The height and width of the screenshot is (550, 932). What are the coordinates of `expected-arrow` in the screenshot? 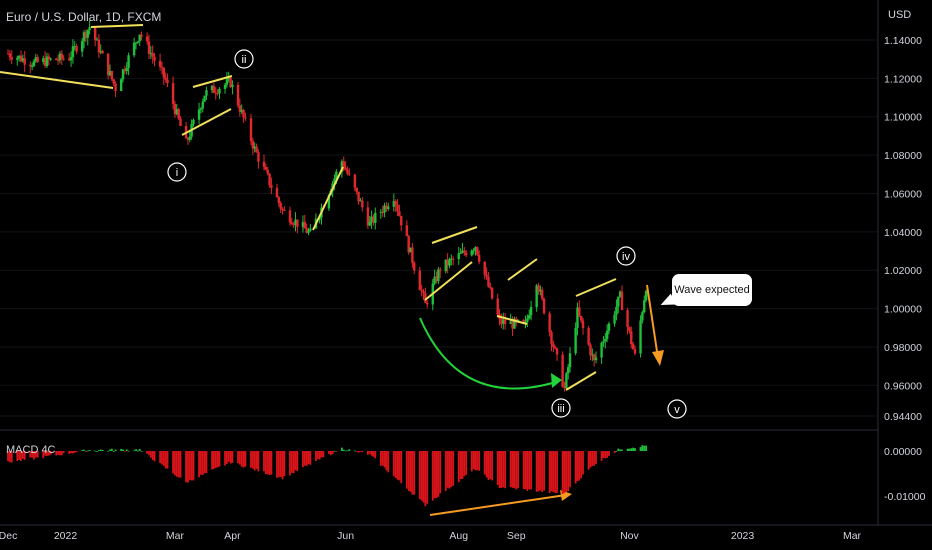 It's located at (652, 321).